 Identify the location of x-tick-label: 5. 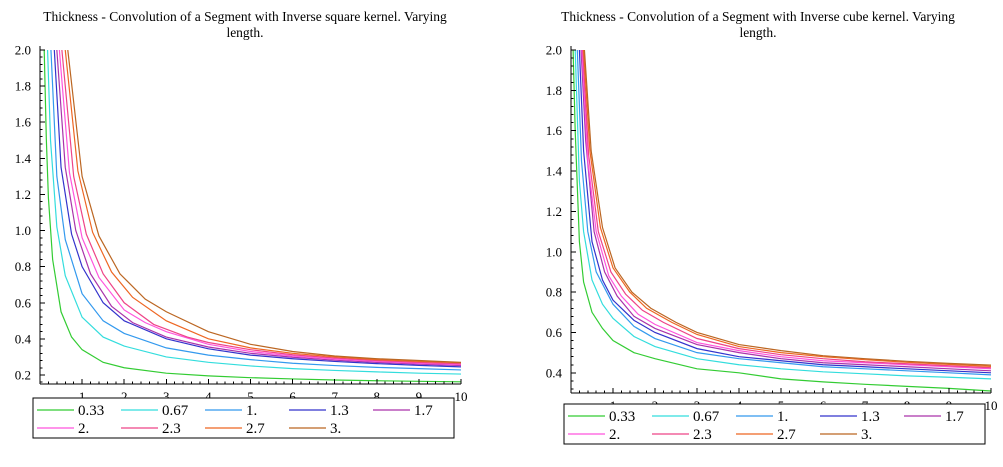
(250, 396).